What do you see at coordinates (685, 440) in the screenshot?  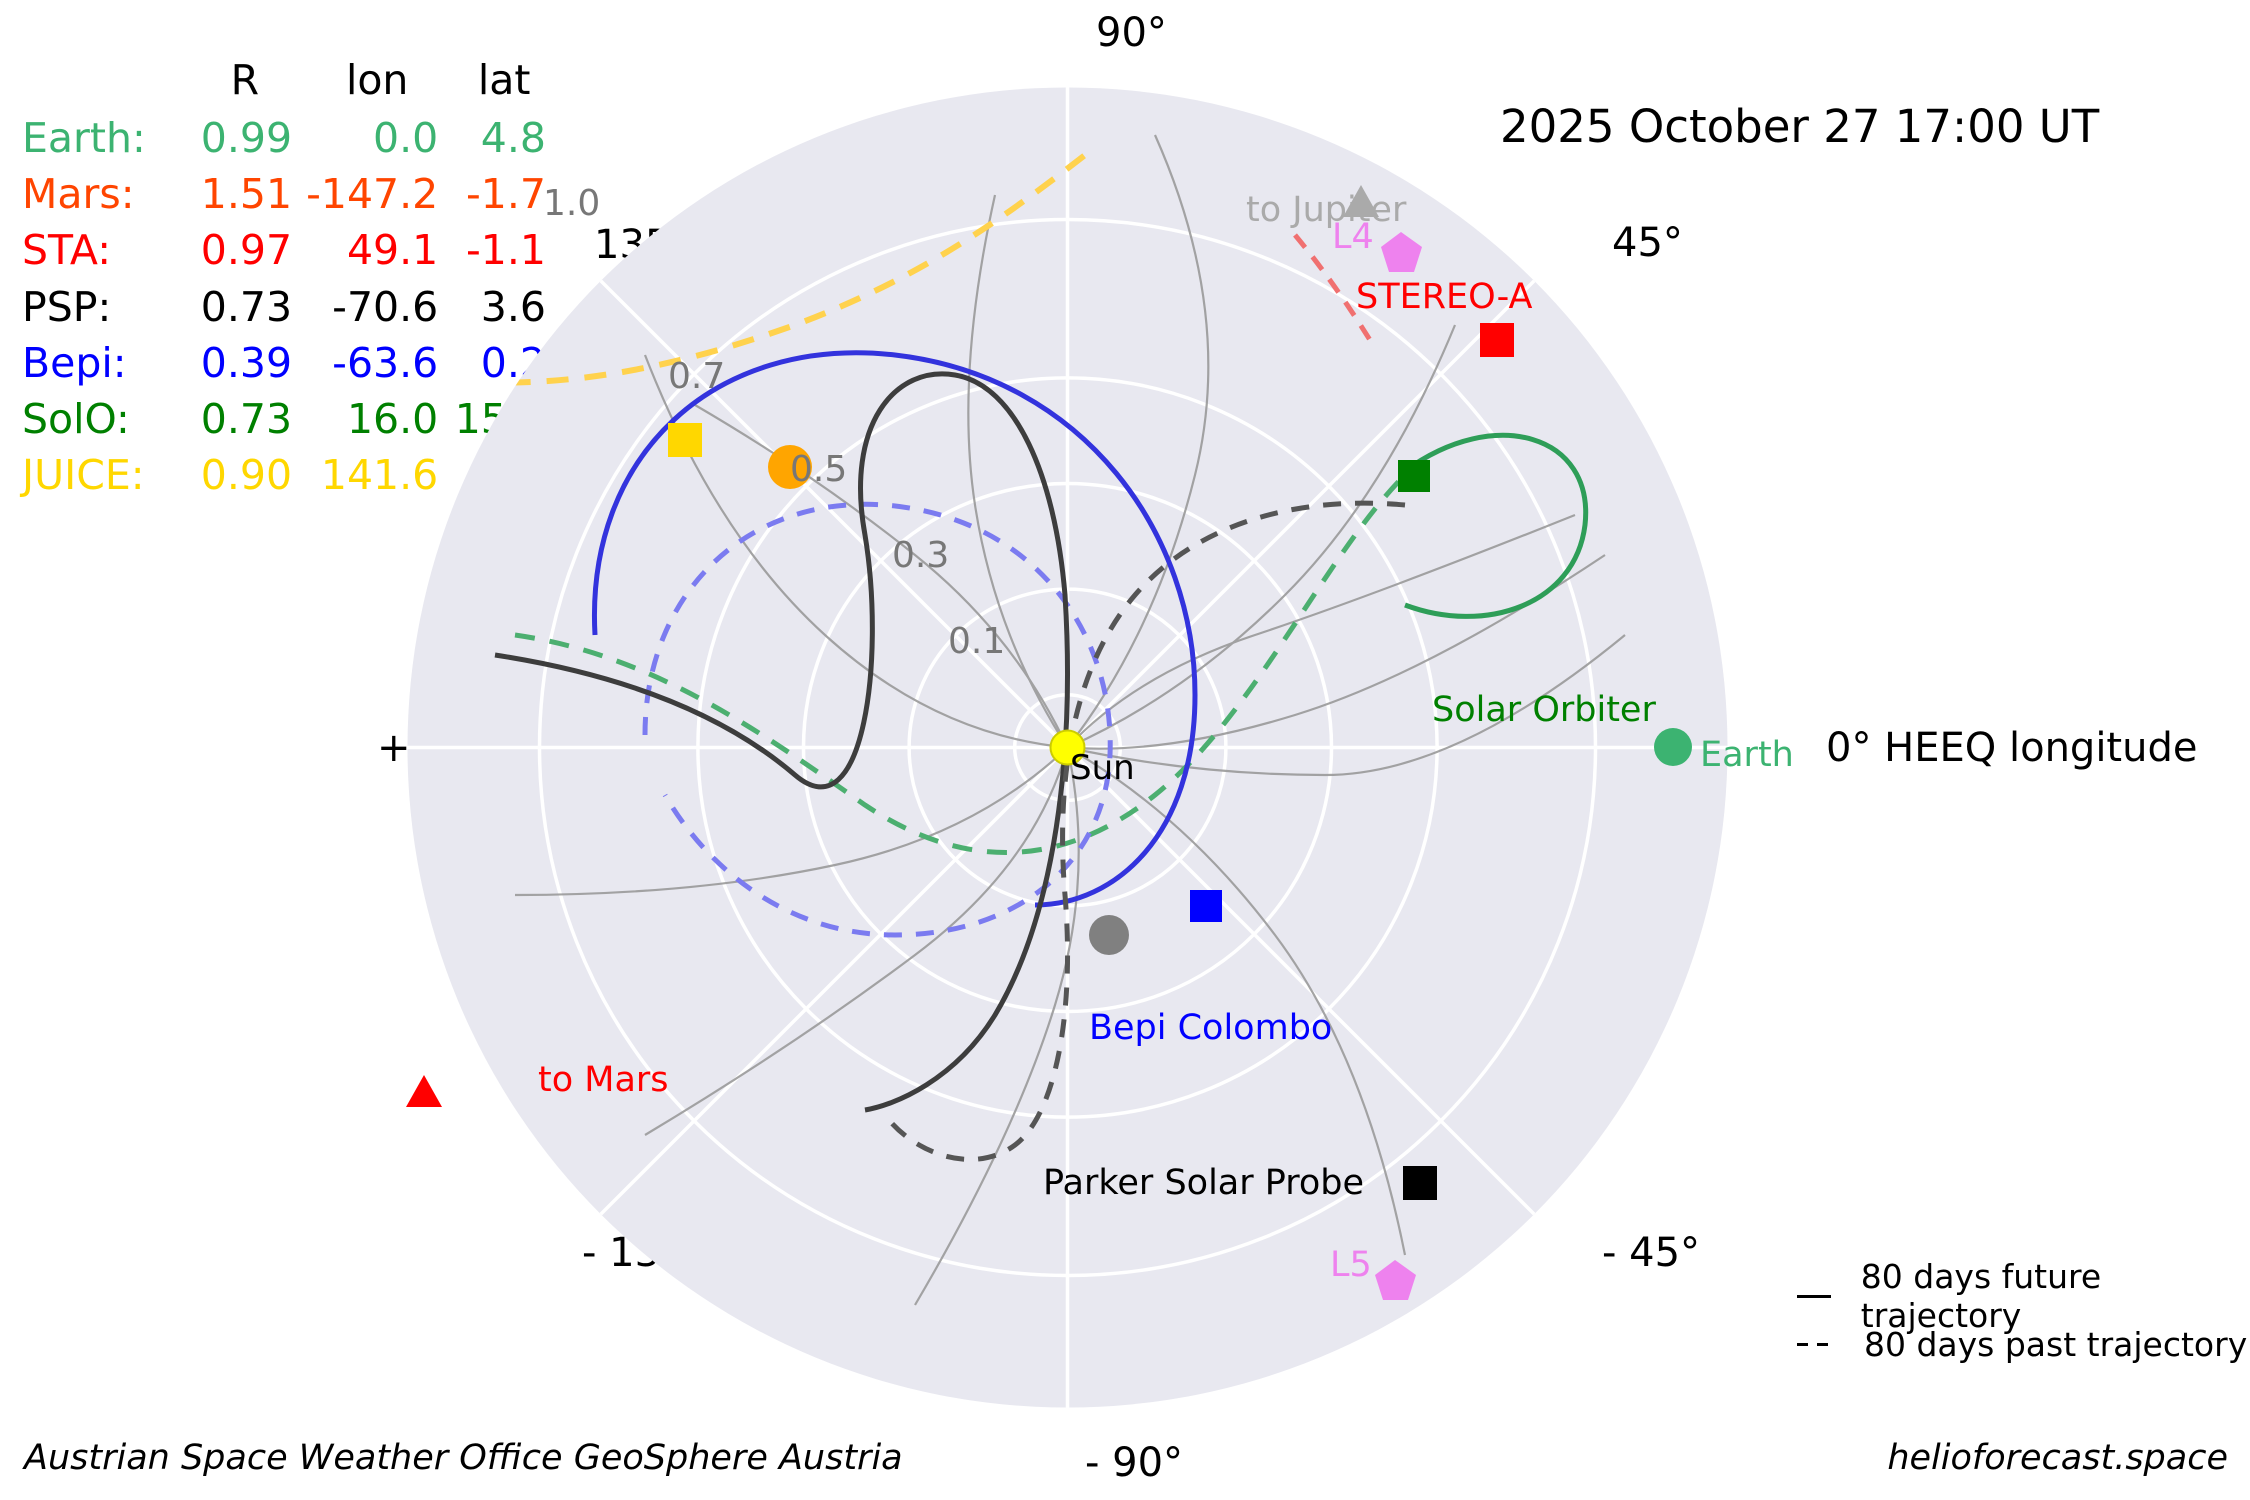 I see `juice-marker` at bounding box center [685, 440].